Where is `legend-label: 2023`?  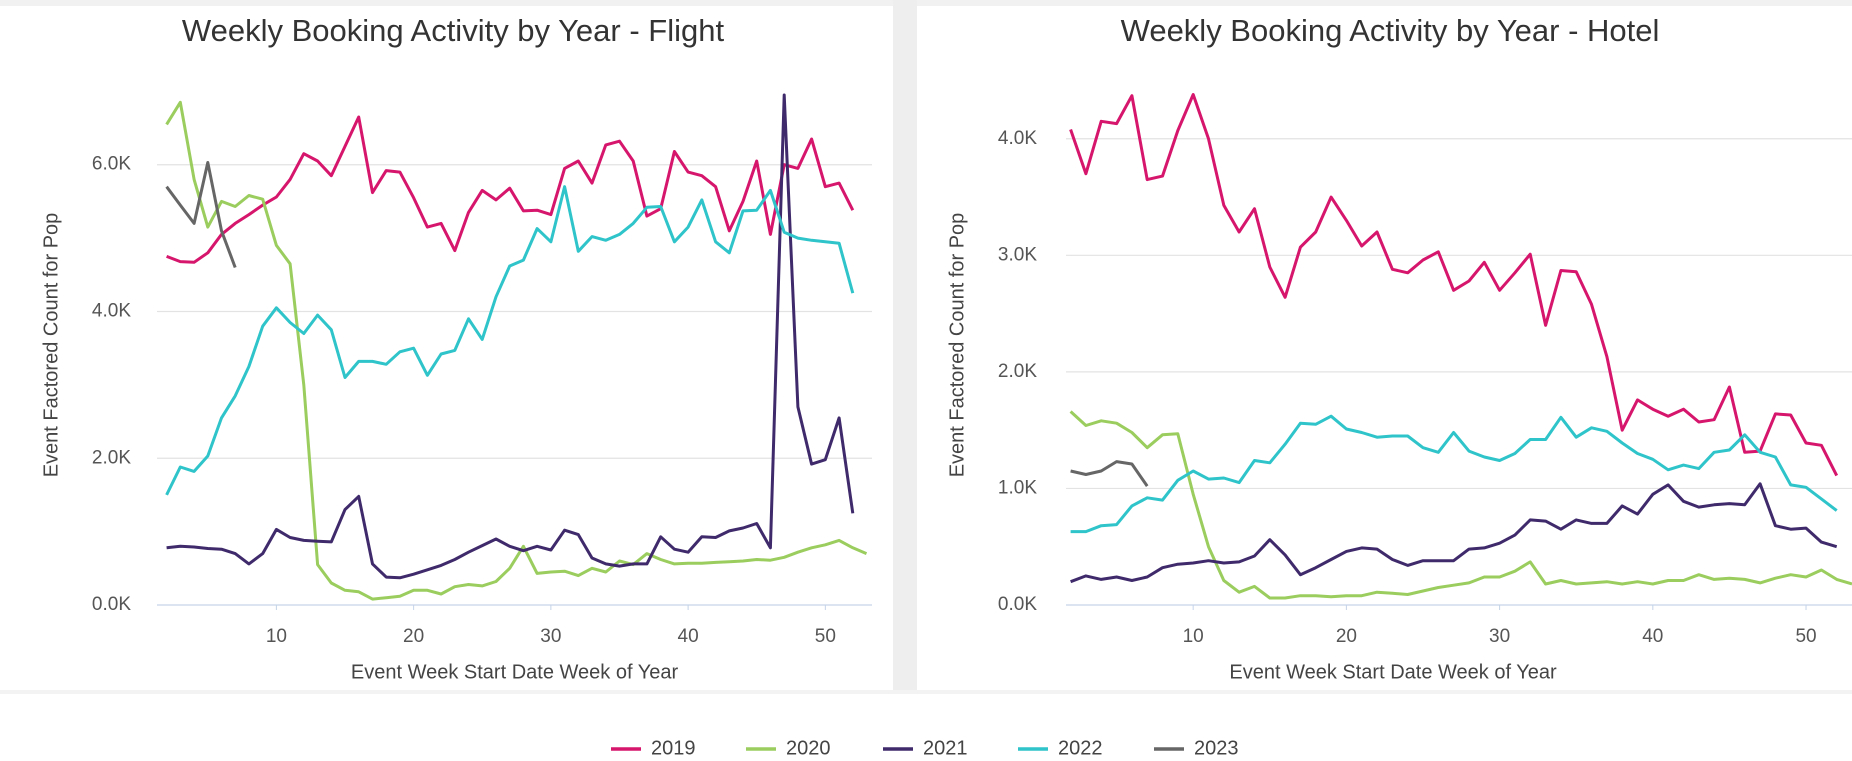
legend-label: 2023 is located at coordinates (1216, 748).